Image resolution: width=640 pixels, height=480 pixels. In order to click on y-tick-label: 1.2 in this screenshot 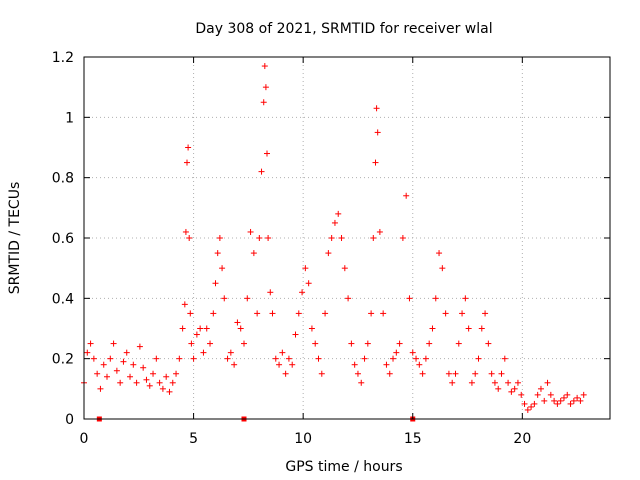, I will do `click(63, 58)`.